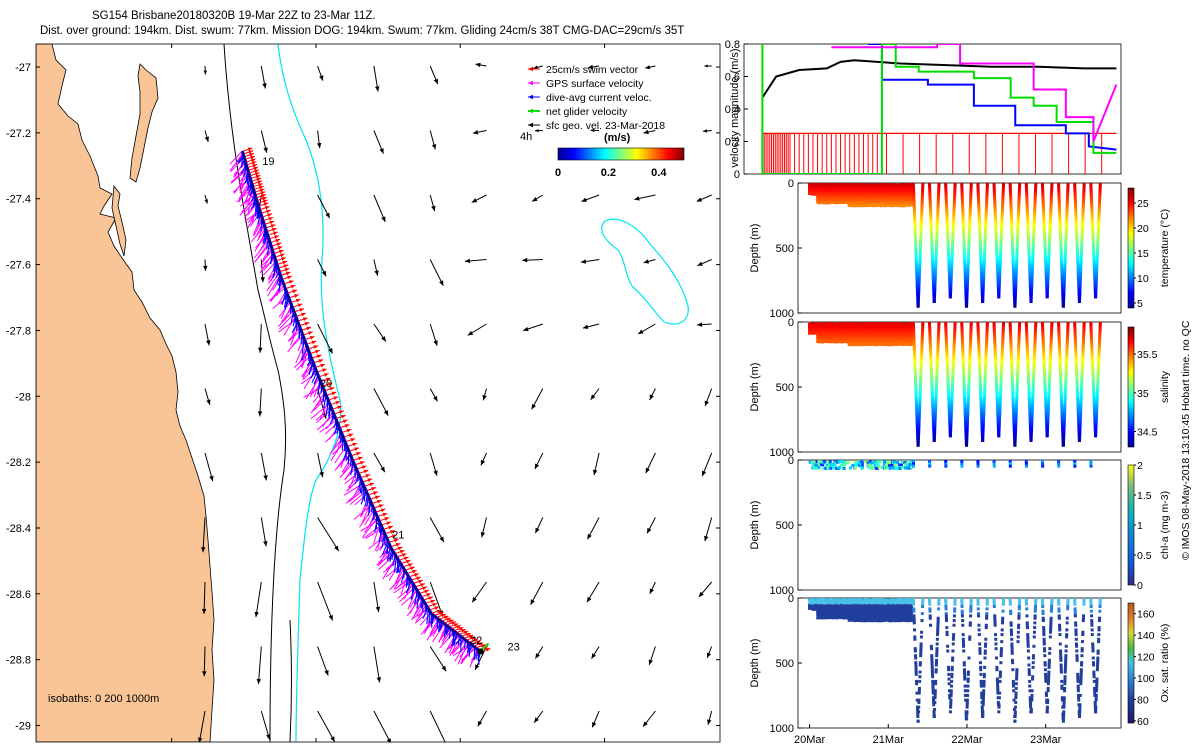  What do you see at coordinates (309, 393) in the screenshot?
I see `isobath-200m` at bounding box center [309, 393].